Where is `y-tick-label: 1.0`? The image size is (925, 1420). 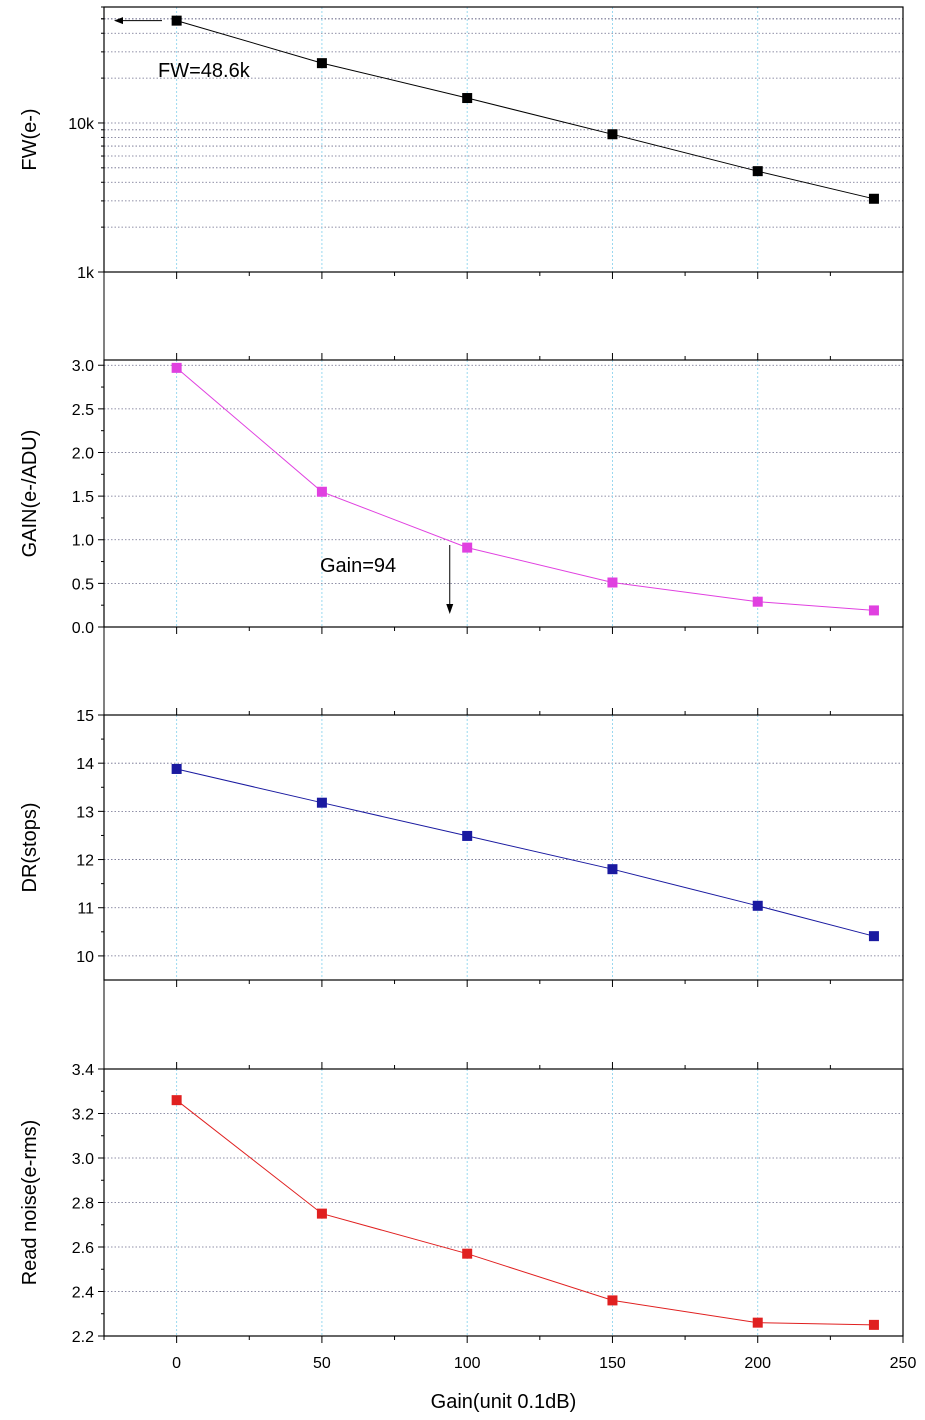 y-tick-label: 1.0 is located at coordinates (83, 541).